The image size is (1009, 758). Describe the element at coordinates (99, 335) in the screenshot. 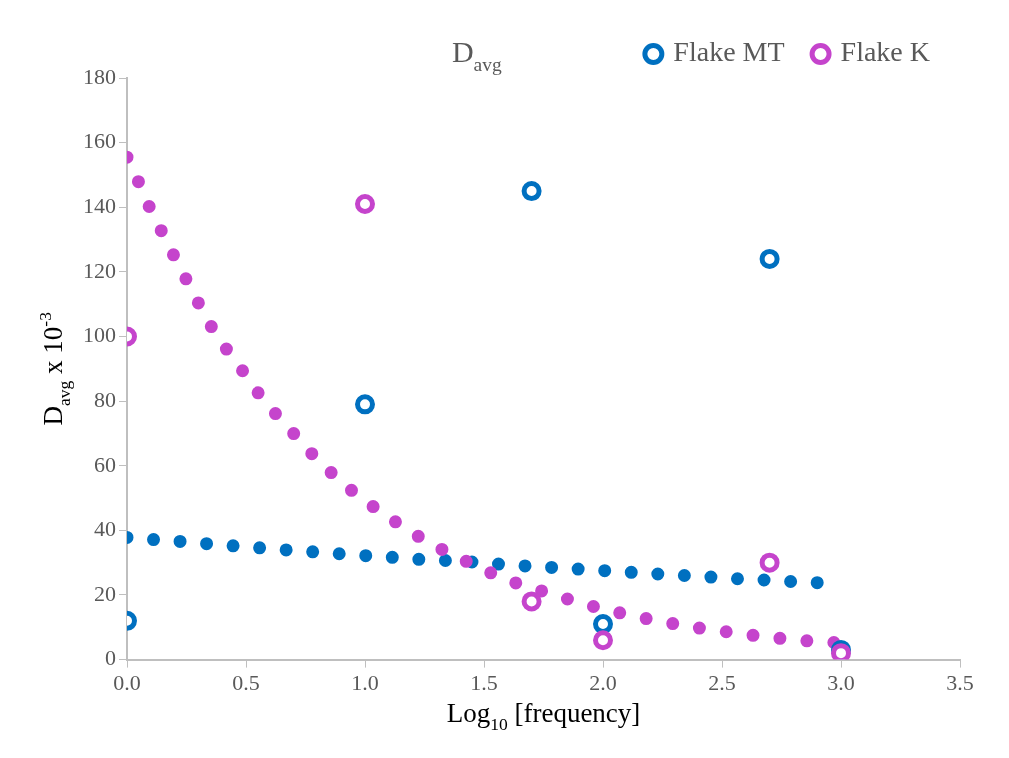

I see `y-tick-label: 100` at that location.